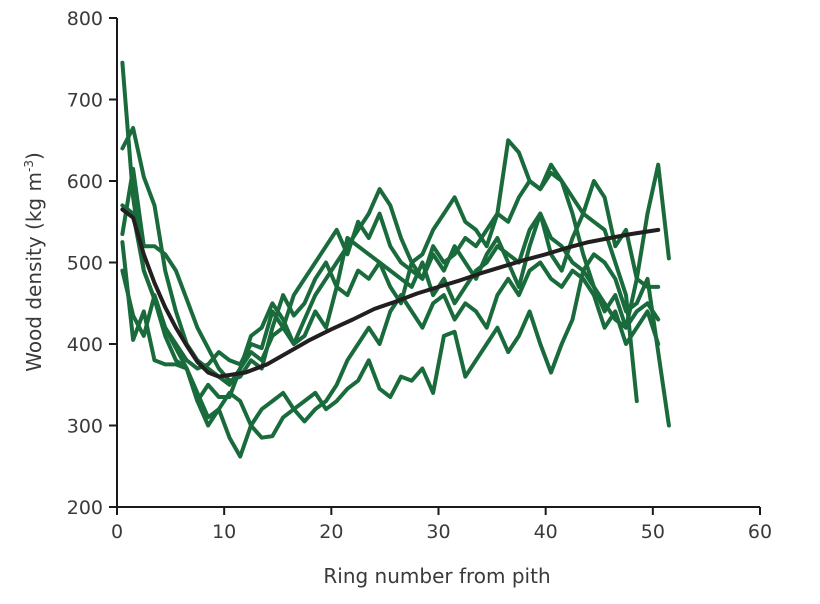  Describe the element at coordinates (85, 427) in the screenshot. I see `y-tick-label: 300` at that location.